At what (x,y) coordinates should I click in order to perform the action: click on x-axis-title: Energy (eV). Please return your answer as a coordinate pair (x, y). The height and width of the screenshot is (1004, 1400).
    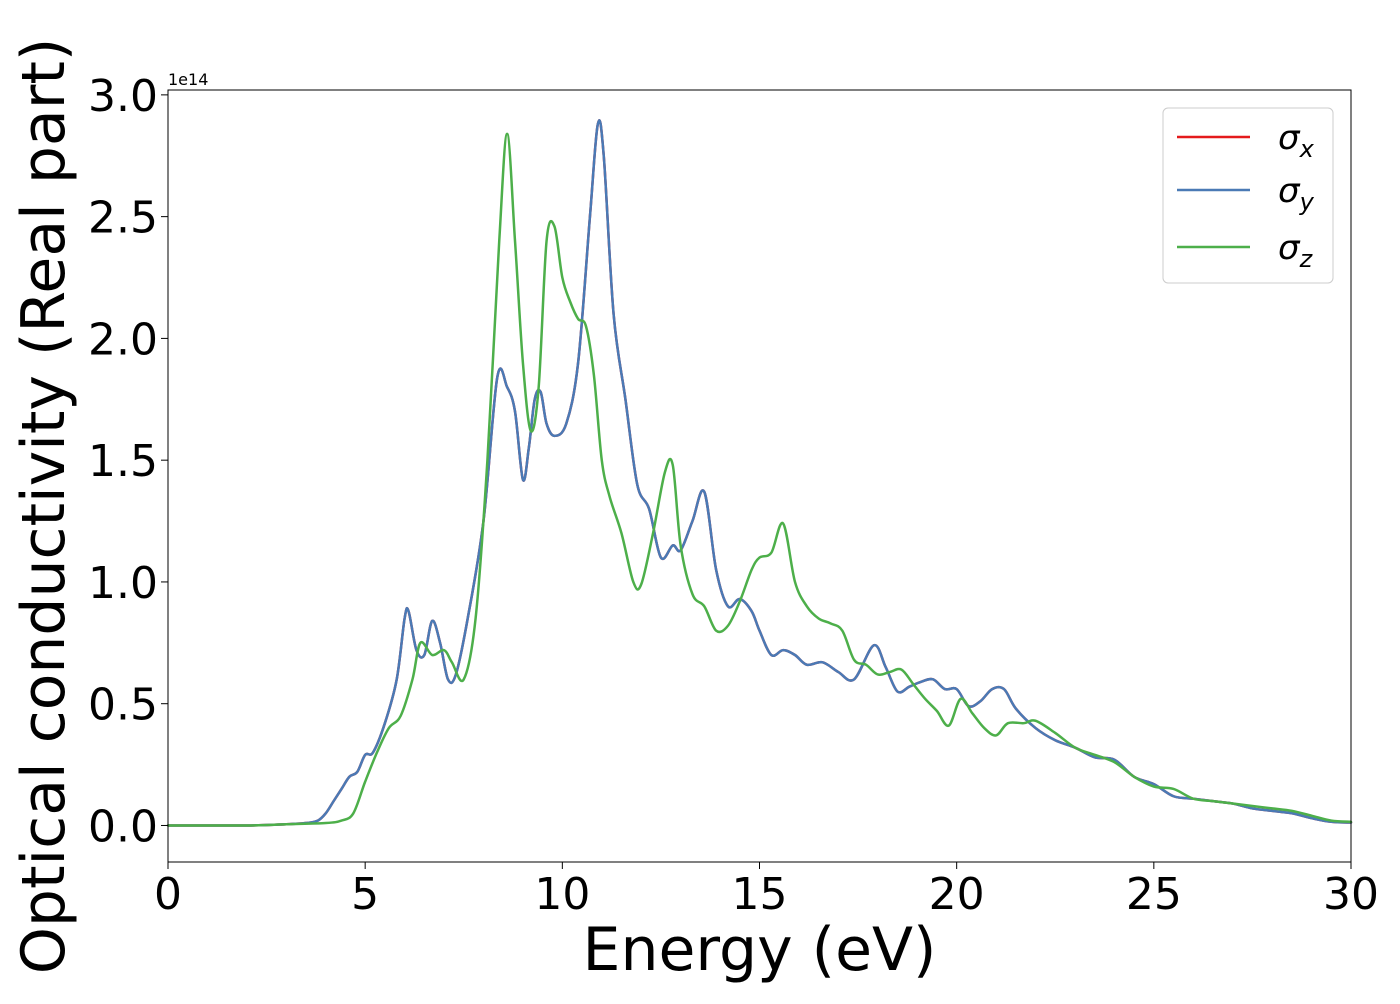
    Looking at the image, I should click on (760, 950).